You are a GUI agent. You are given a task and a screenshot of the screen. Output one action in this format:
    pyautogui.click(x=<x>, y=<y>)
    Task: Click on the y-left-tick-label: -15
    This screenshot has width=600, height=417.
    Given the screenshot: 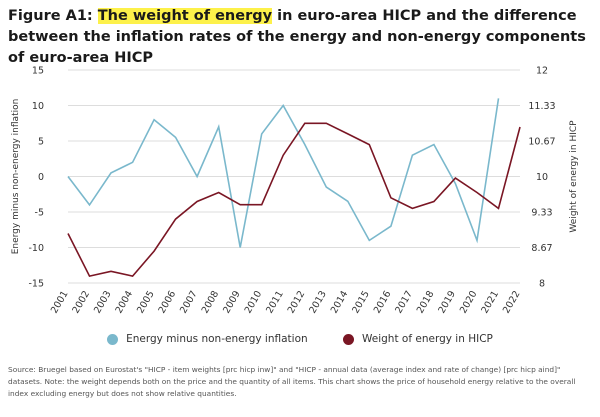 What is the action you would take?
    pyautogui.click(x=36, y=284)
    